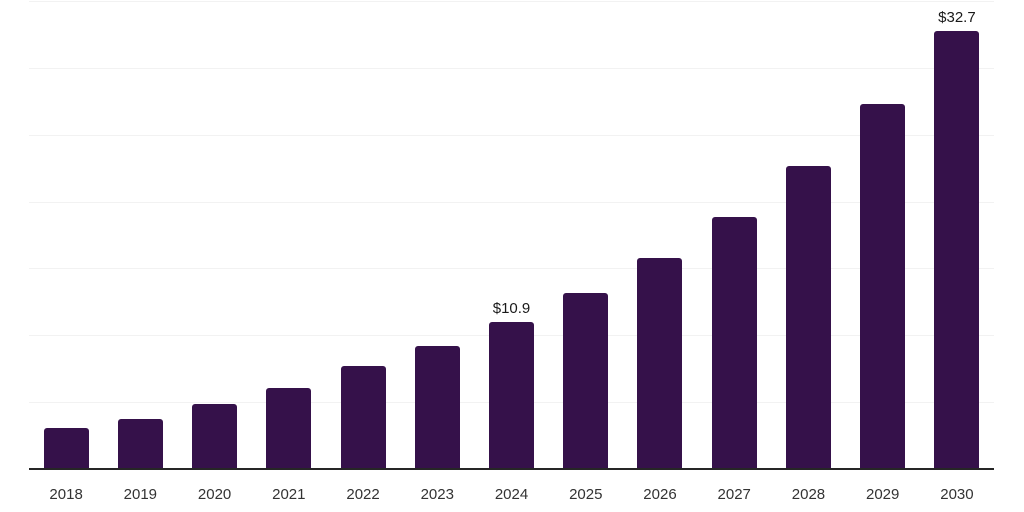 Image resolution: width=1024 pixels, height=512 pixels. What do you see at coordinates (214, 235) in the screenshot?
I see `bar-slot-2020` at bounding box center [214, 235].